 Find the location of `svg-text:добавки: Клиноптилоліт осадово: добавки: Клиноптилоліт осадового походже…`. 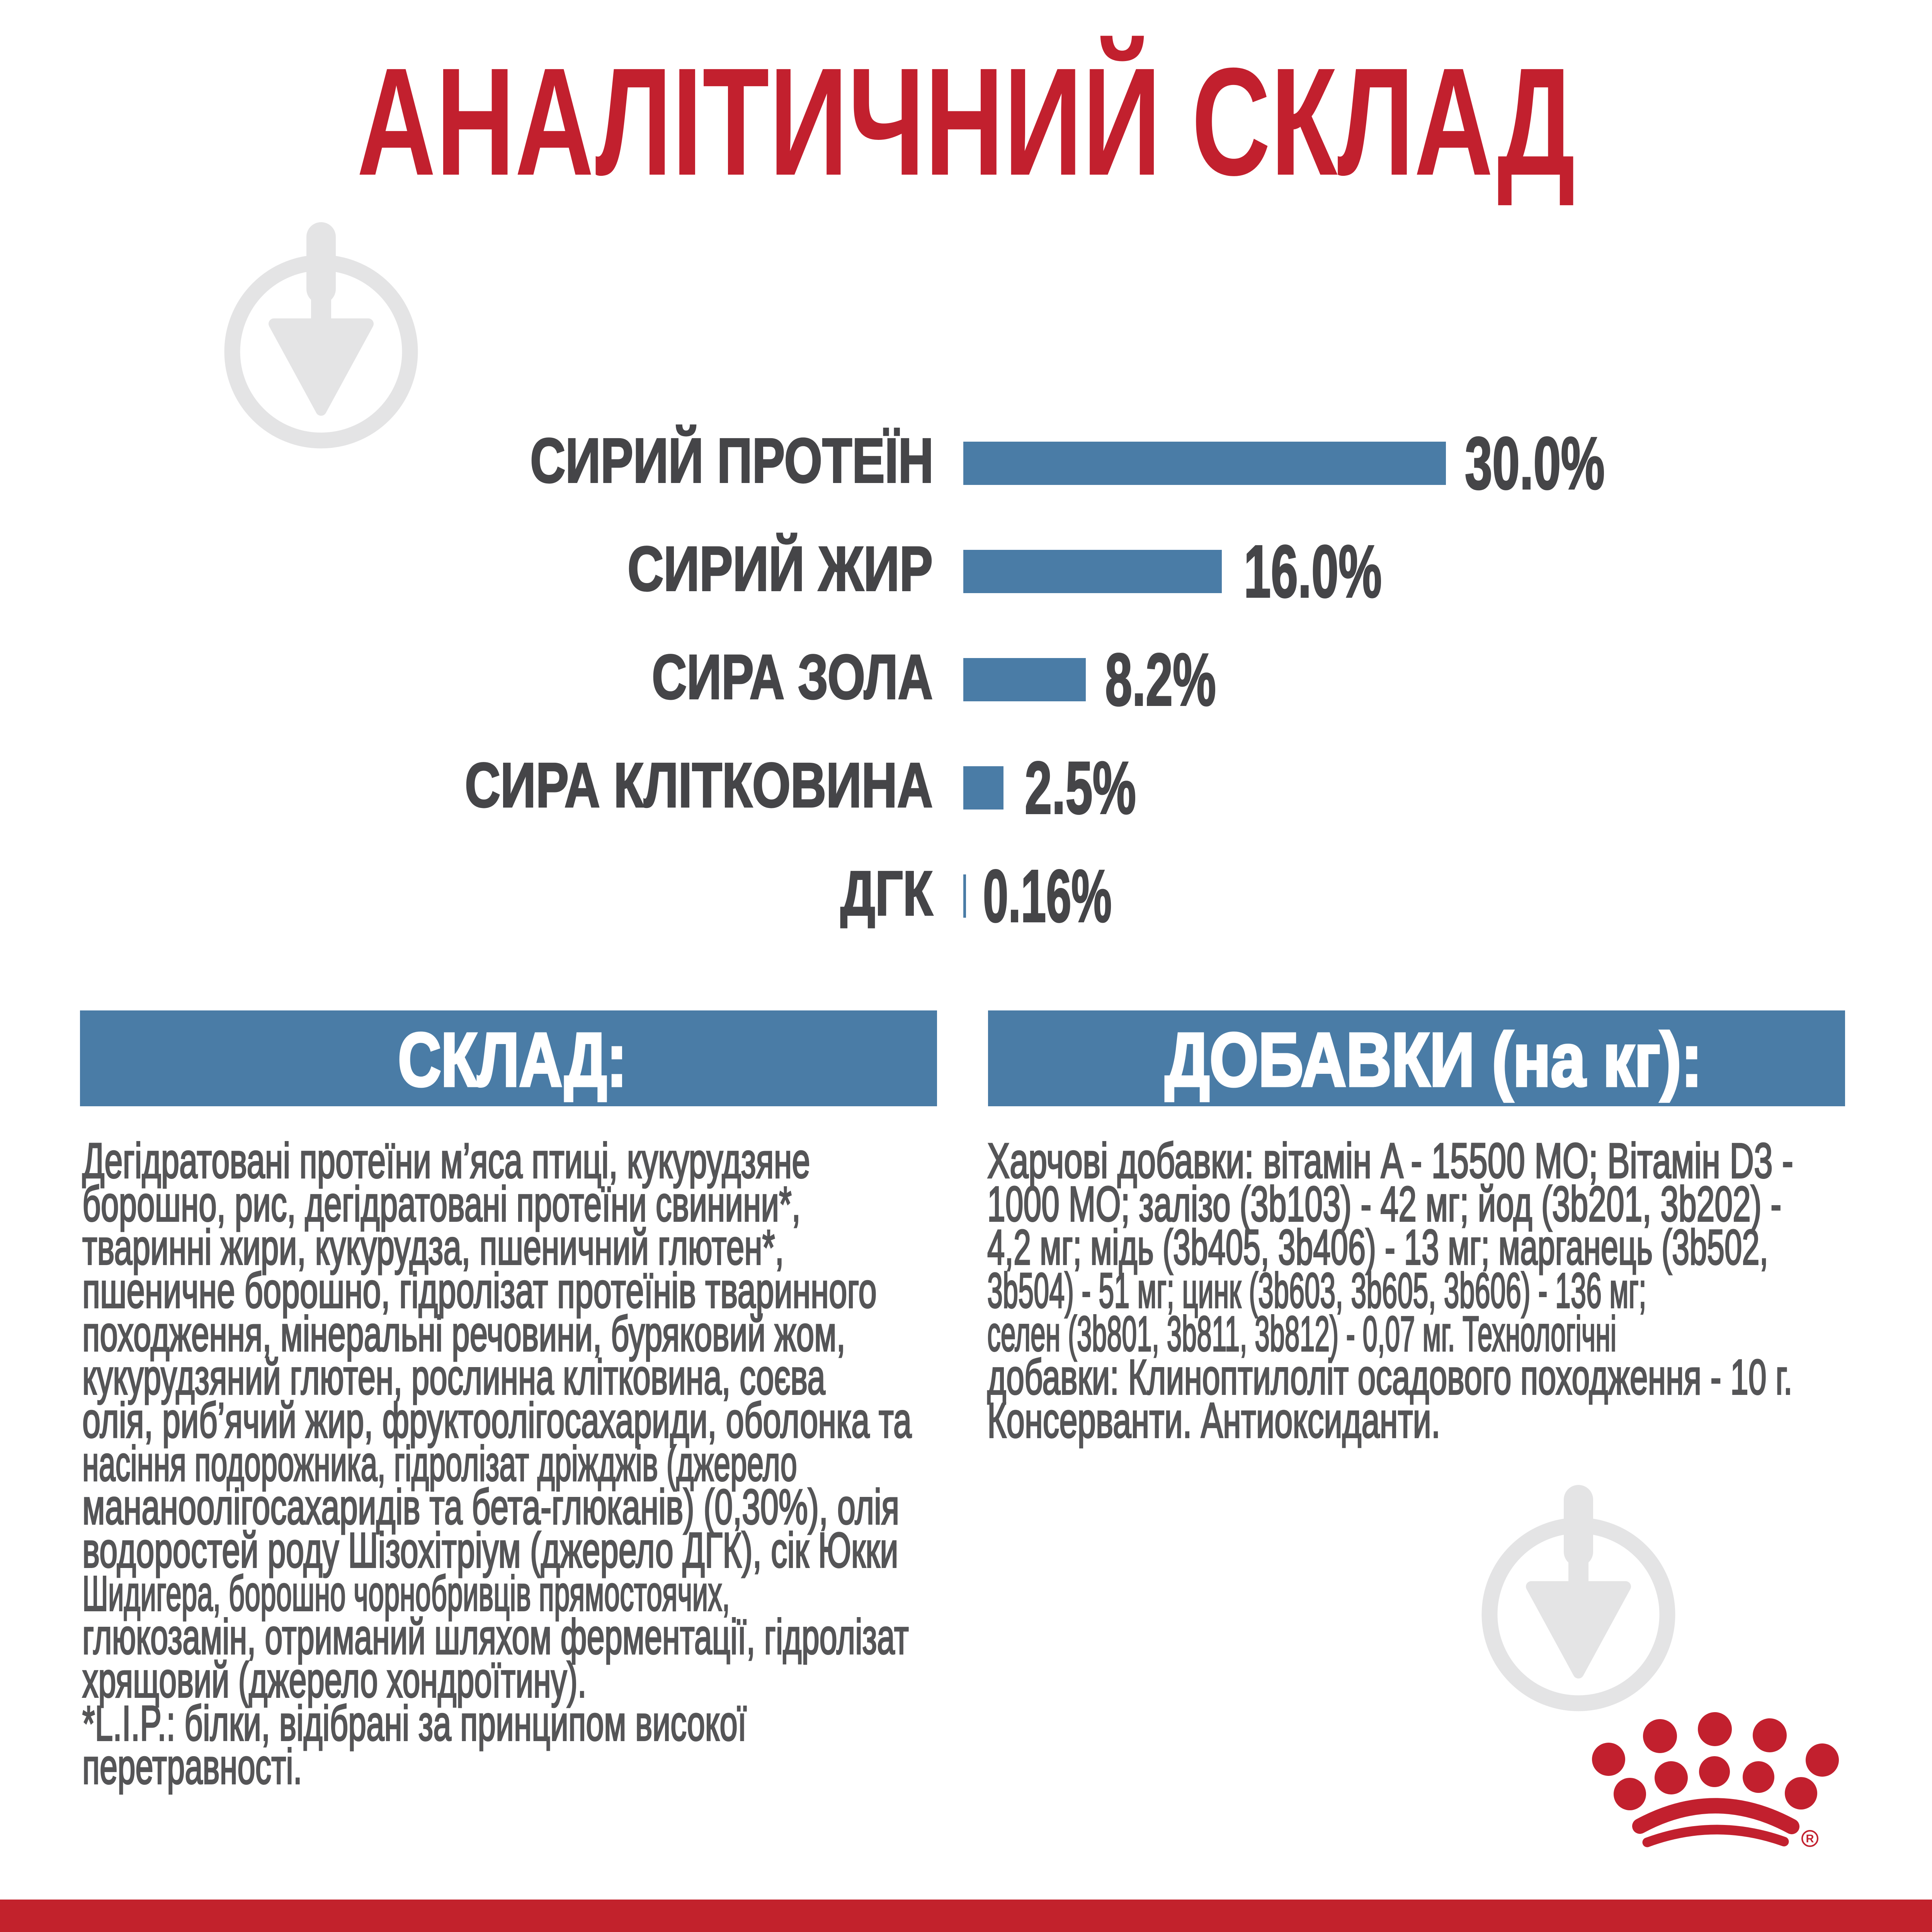

svg-text:добавки: Клиноптилоліт осадово: добавки: Клиноптилоліт осадового походже… is located at coordinates (1390, 1377).